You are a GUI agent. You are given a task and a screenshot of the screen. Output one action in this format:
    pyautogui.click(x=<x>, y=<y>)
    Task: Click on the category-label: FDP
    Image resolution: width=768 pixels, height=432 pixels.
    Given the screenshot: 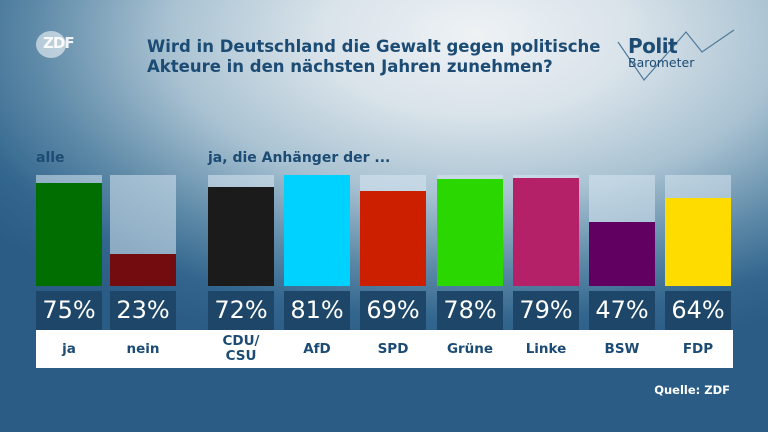 What is the action you would take?
    pyautogui.click(x=698, y=348)
    